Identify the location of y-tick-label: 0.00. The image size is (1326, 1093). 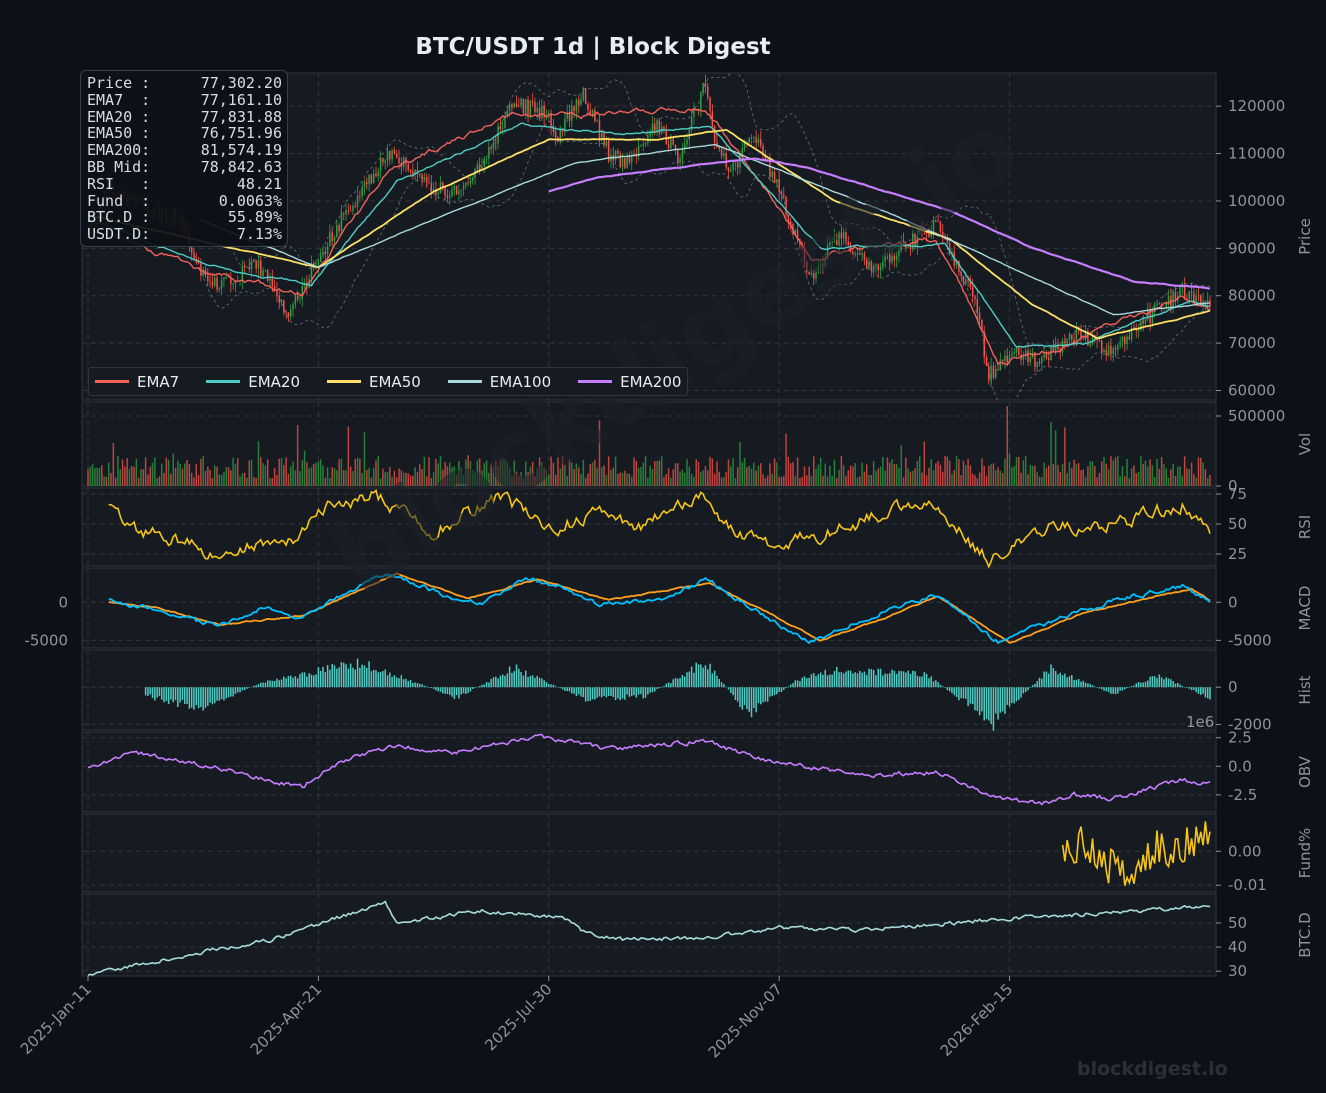
(1244, 851).